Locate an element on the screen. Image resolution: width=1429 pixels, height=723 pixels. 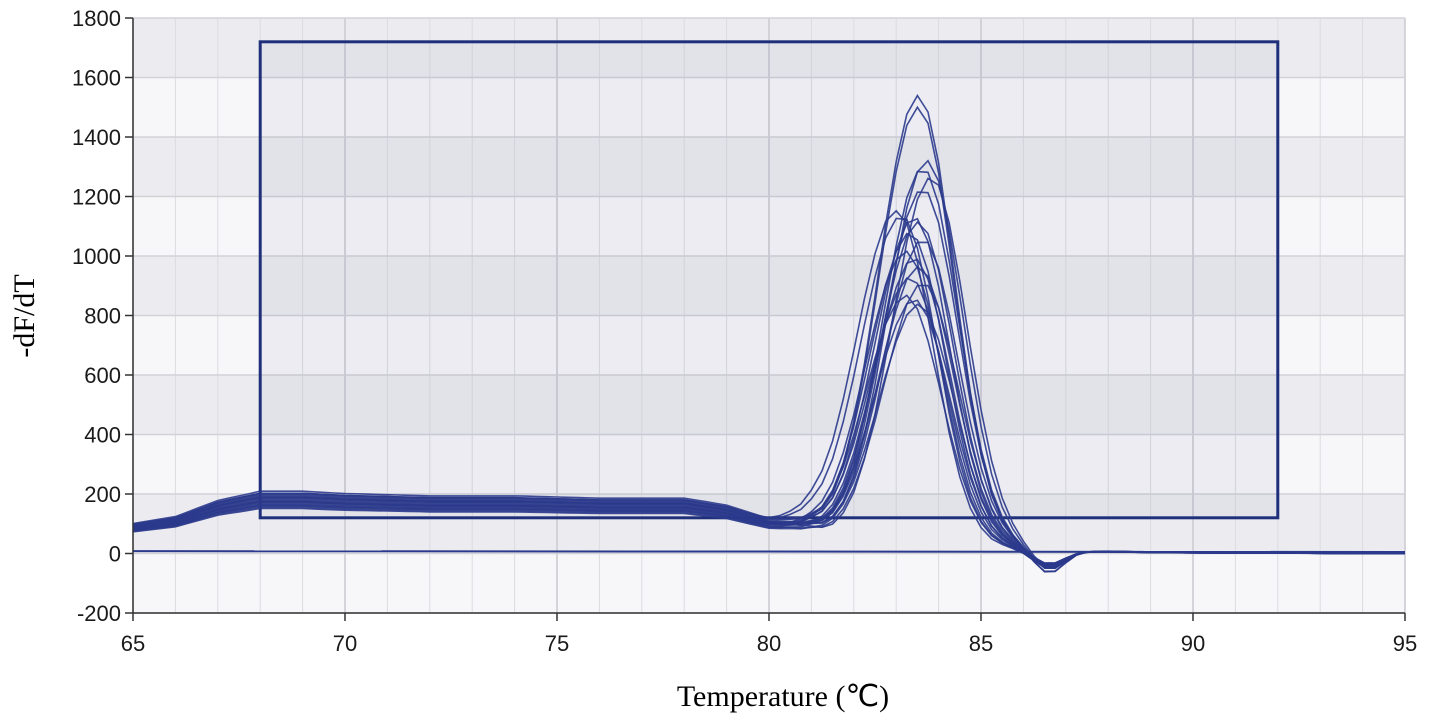
x-axis-title: Temperature (℃) is located at coordinates (783, 696).